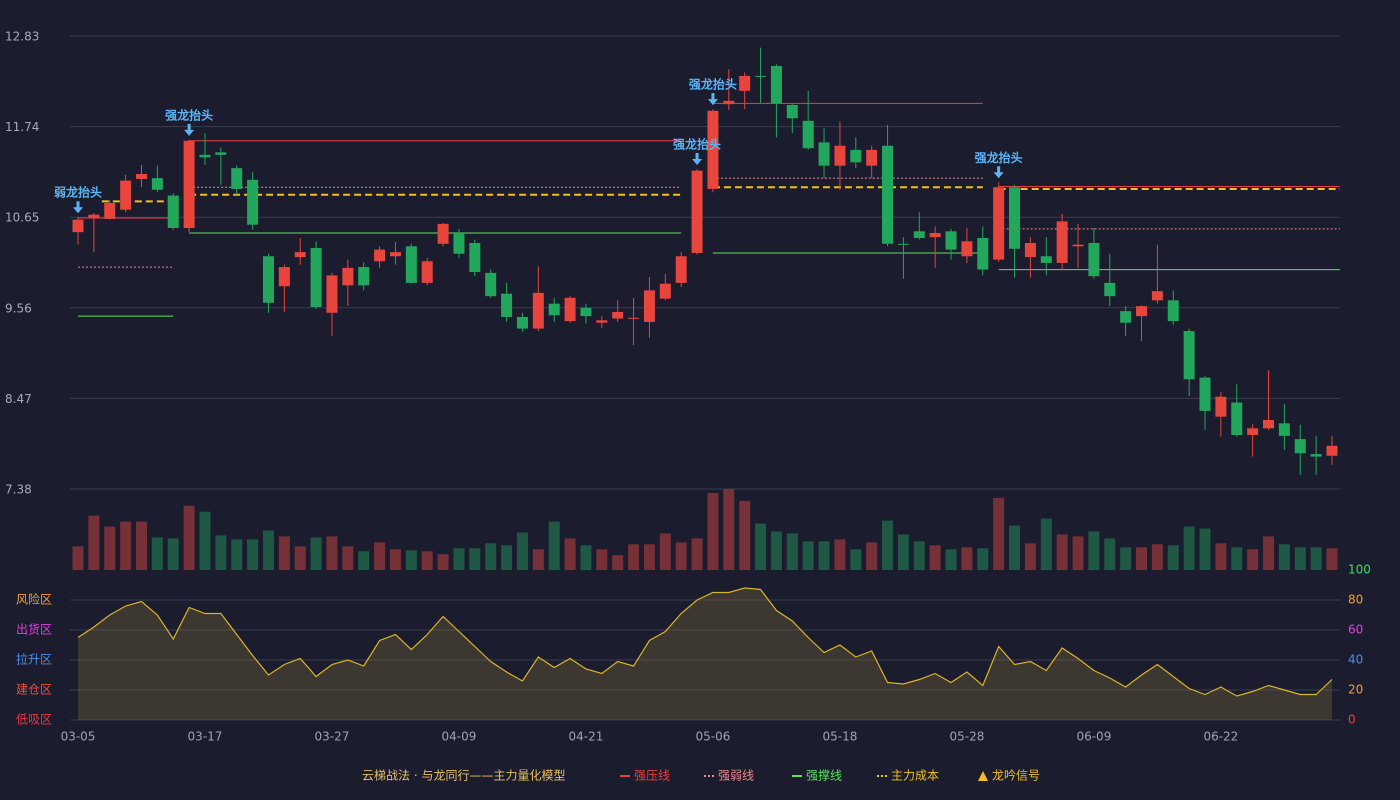 The height and width of the screenshot is (800, 1400). What do you see at coordinates (983, 776) in the screenshot?
I see `legend-marker` at bounding box center [983, 776].